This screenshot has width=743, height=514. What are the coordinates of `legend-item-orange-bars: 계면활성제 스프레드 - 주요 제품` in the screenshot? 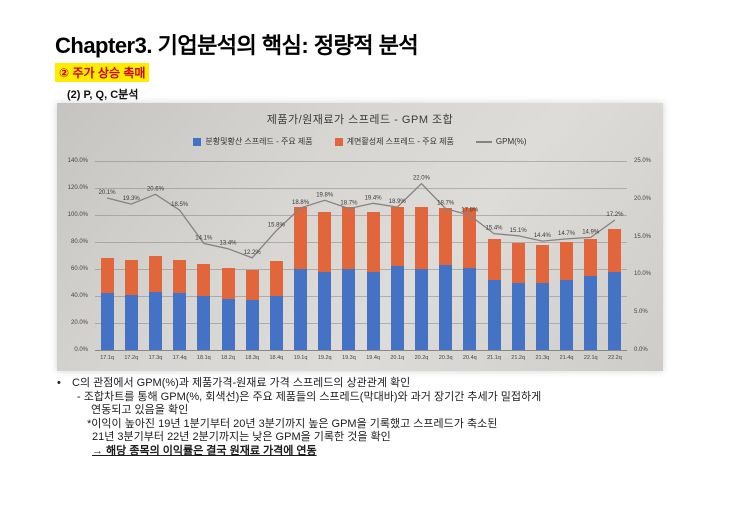 It's located at (394, 141).